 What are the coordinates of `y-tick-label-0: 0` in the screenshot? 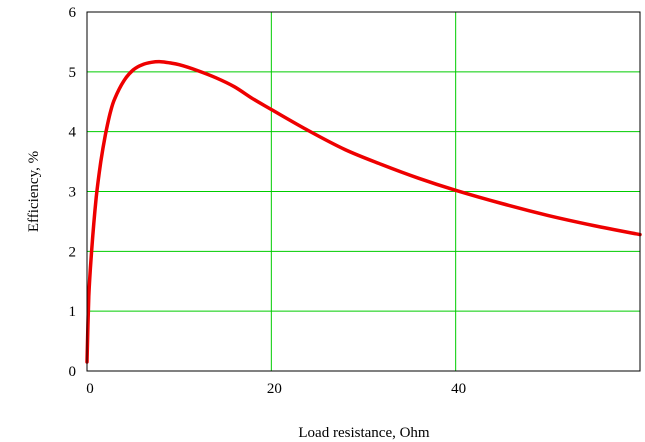 It's located at (73, 372).